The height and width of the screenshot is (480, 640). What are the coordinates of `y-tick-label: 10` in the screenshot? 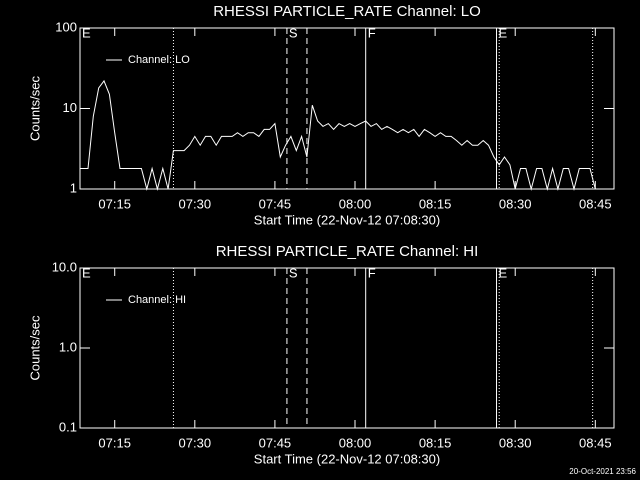 It's located at (70, 107).